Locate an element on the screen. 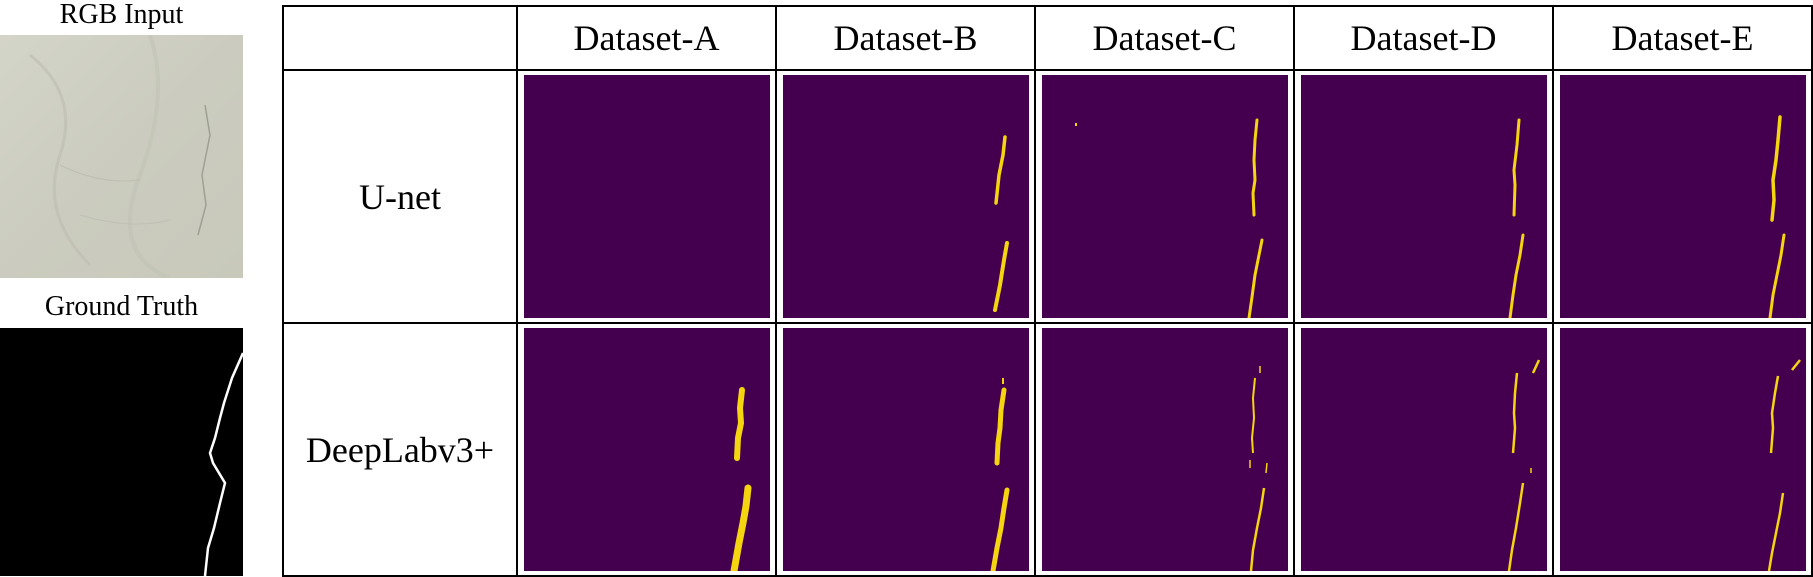  rgb-input-image is located at coordinates (121, 156).